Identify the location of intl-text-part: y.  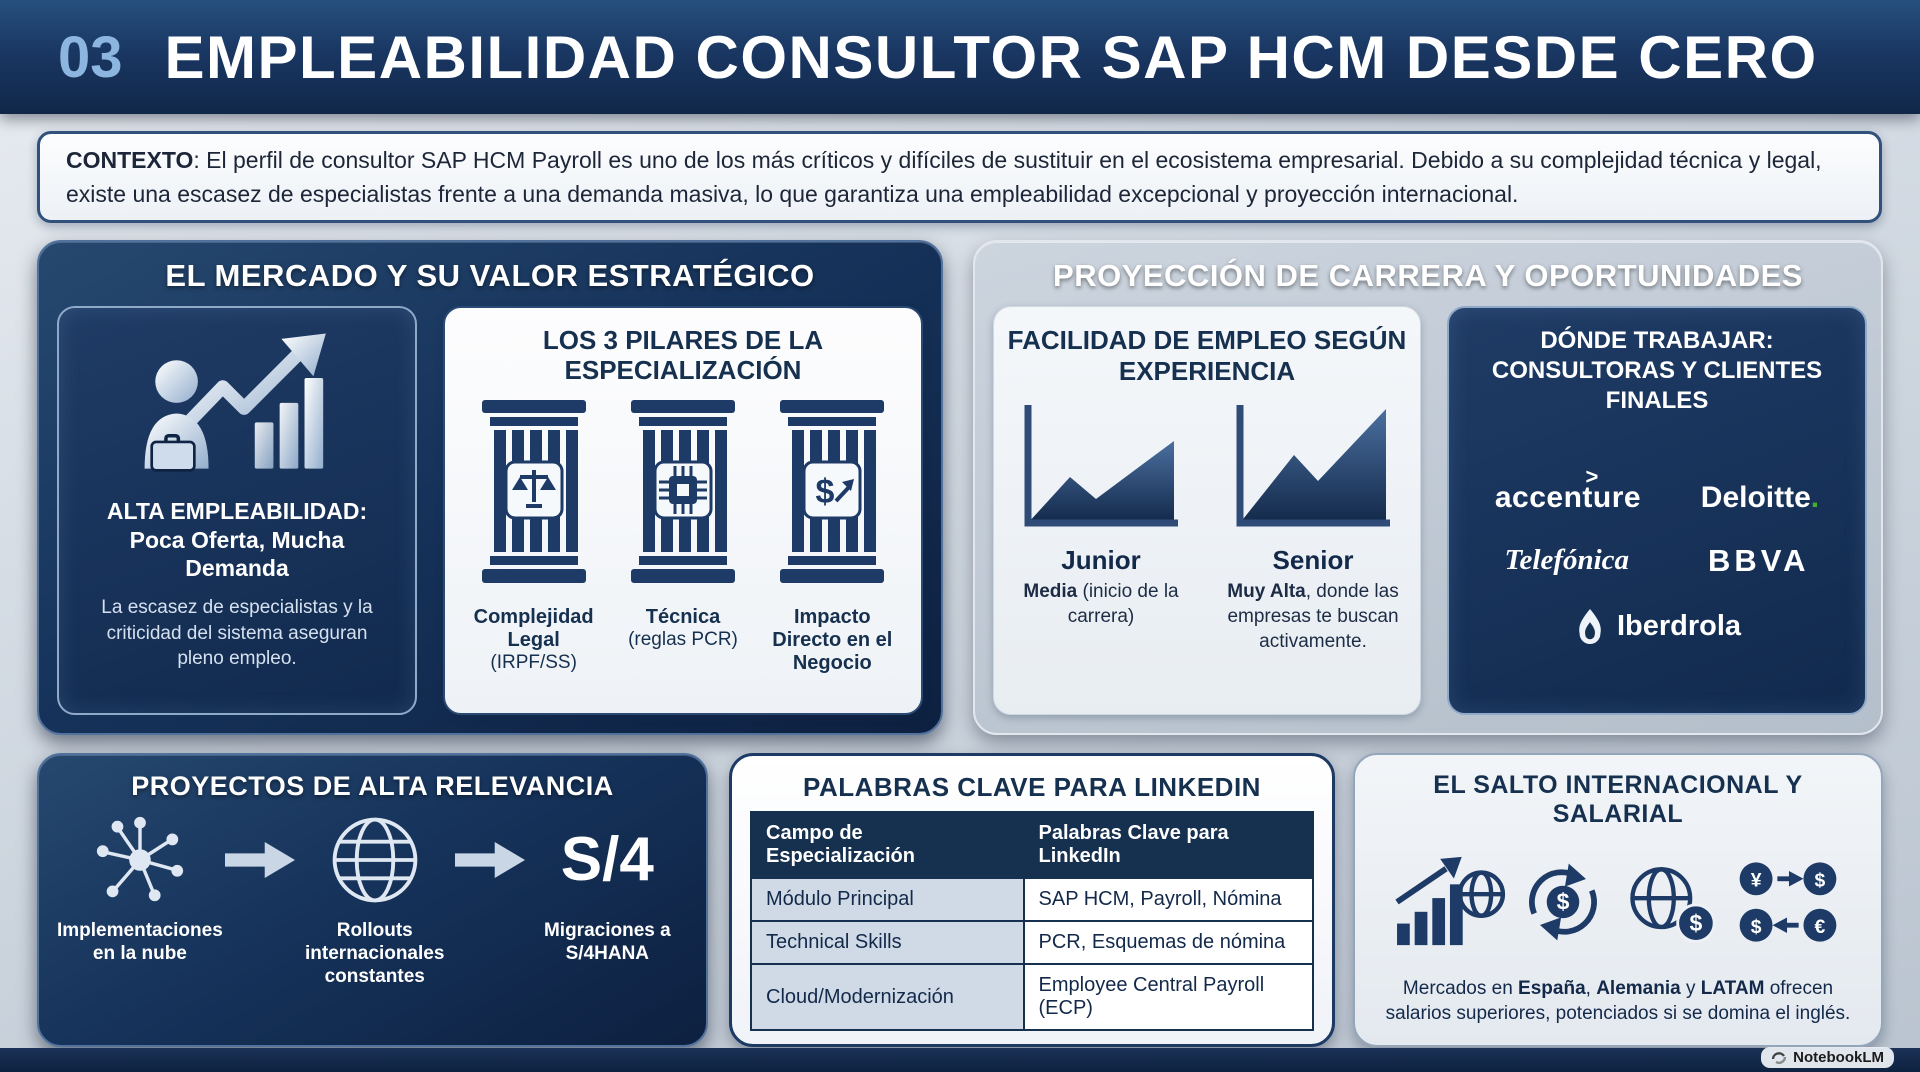
(1690, 988).